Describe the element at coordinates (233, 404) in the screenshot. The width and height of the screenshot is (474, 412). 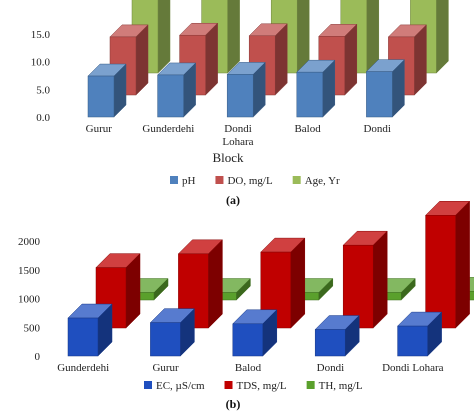
I see `panel-caption: (b)` at that location.